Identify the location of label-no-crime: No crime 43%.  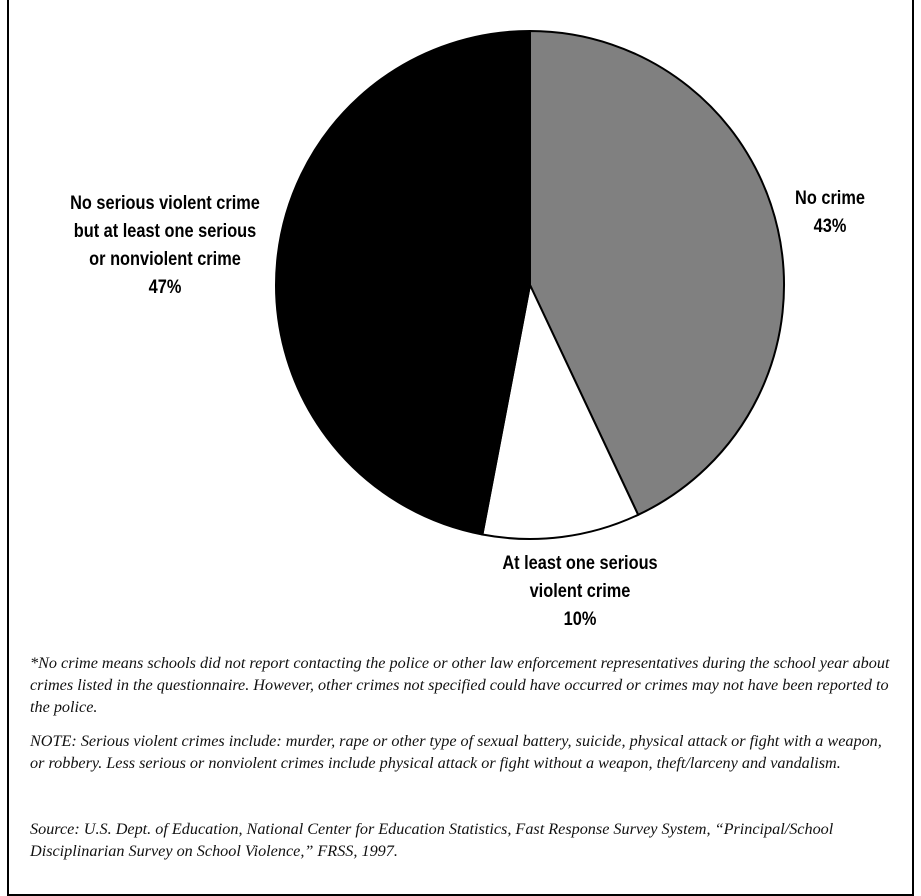
(830, 213).